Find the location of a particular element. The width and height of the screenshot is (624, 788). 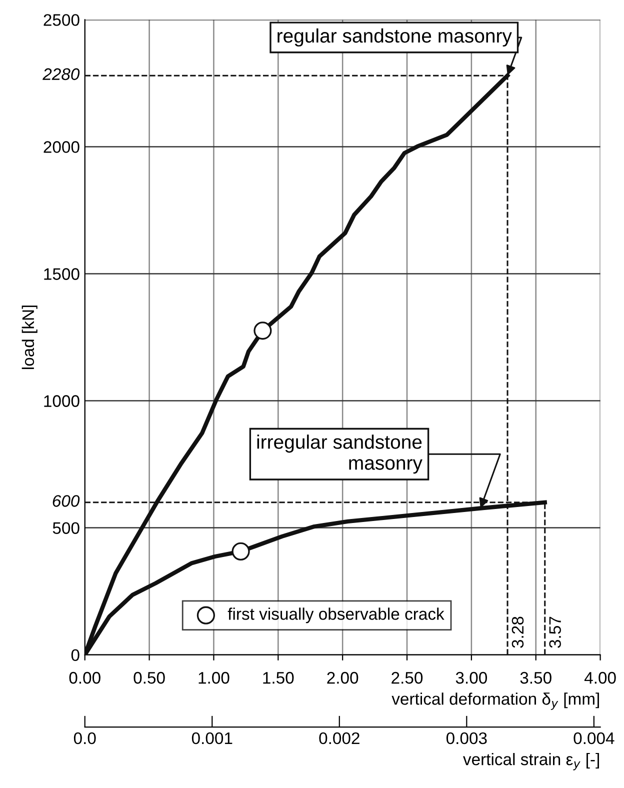

x-tick-label: 0.50 is located at coordinates (149, 678).